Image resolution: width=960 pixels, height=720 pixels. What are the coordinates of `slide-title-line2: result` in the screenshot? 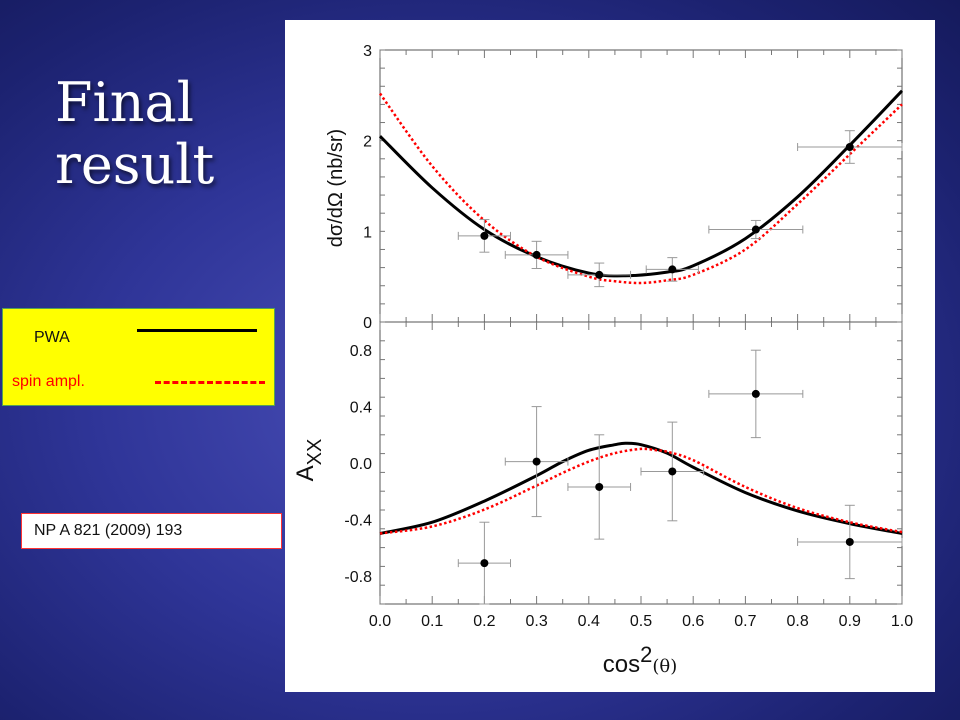 It's located at (135, 164).